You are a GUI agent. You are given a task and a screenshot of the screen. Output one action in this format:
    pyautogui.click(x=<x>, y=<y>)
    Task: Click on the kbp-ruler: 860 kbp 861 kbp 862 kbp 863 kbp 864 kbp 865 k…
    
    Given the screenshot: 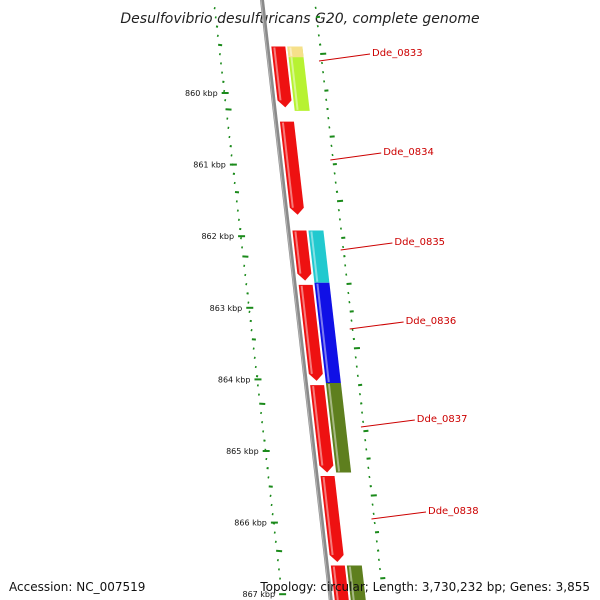 What is the action you would take?
    pyautogui.click(x=236, y=344)
    